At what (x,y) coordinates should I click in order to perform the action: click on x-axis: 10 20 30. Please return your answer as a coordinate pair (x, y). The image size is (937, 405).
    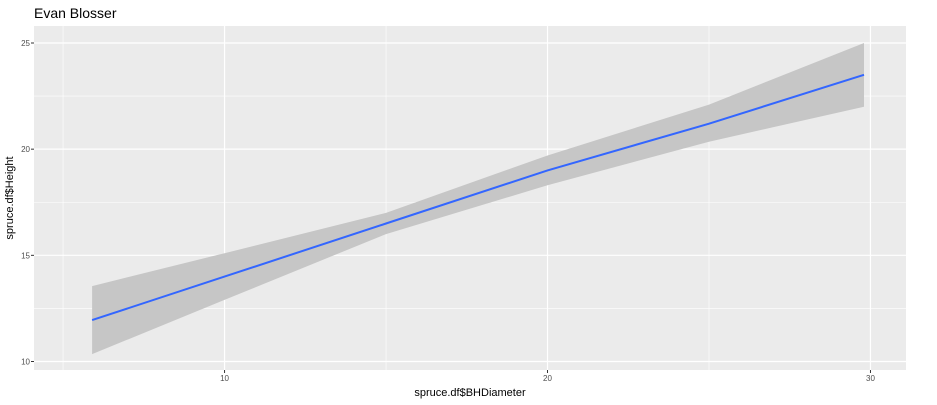
    Looking at the image, I should click on (547, 376).